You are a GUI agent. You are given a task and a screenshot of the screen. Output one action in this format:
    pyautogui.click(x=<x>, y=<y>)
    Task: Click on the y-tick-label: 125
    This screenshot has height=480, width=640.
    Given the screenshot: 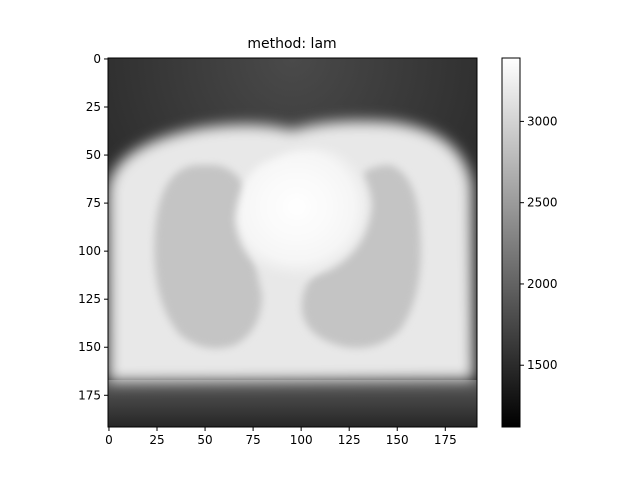 What is the action you would take?
    pyautogui.click(x=89, y=299)
    